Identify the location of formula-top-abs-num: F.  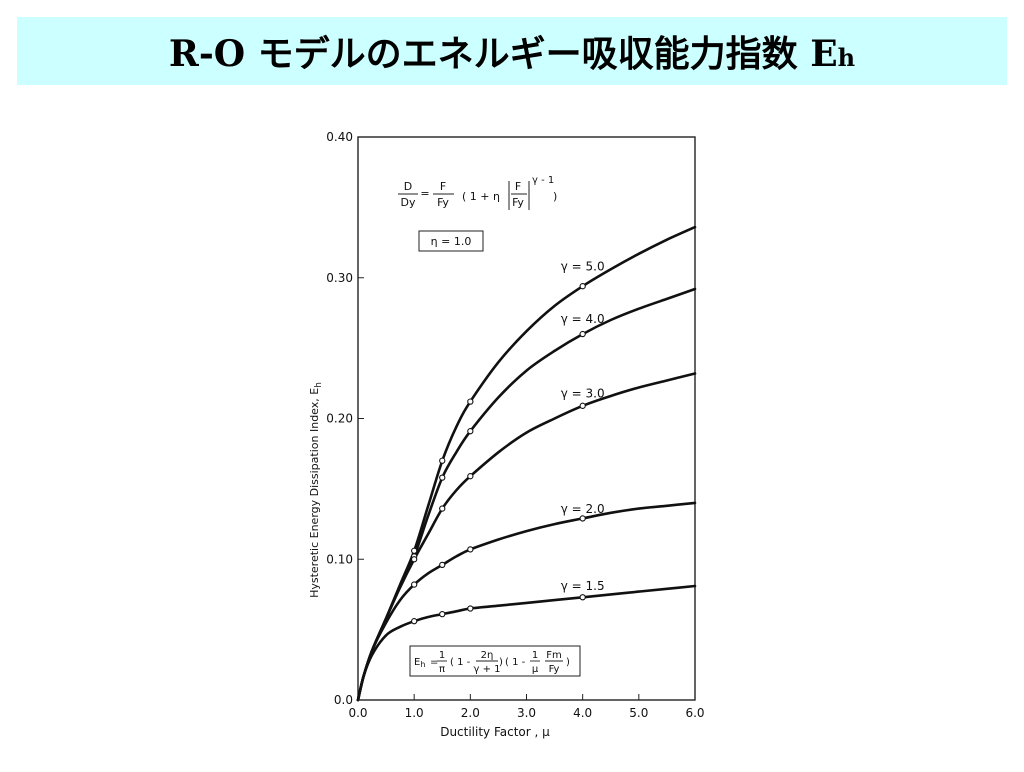
(518, 186).